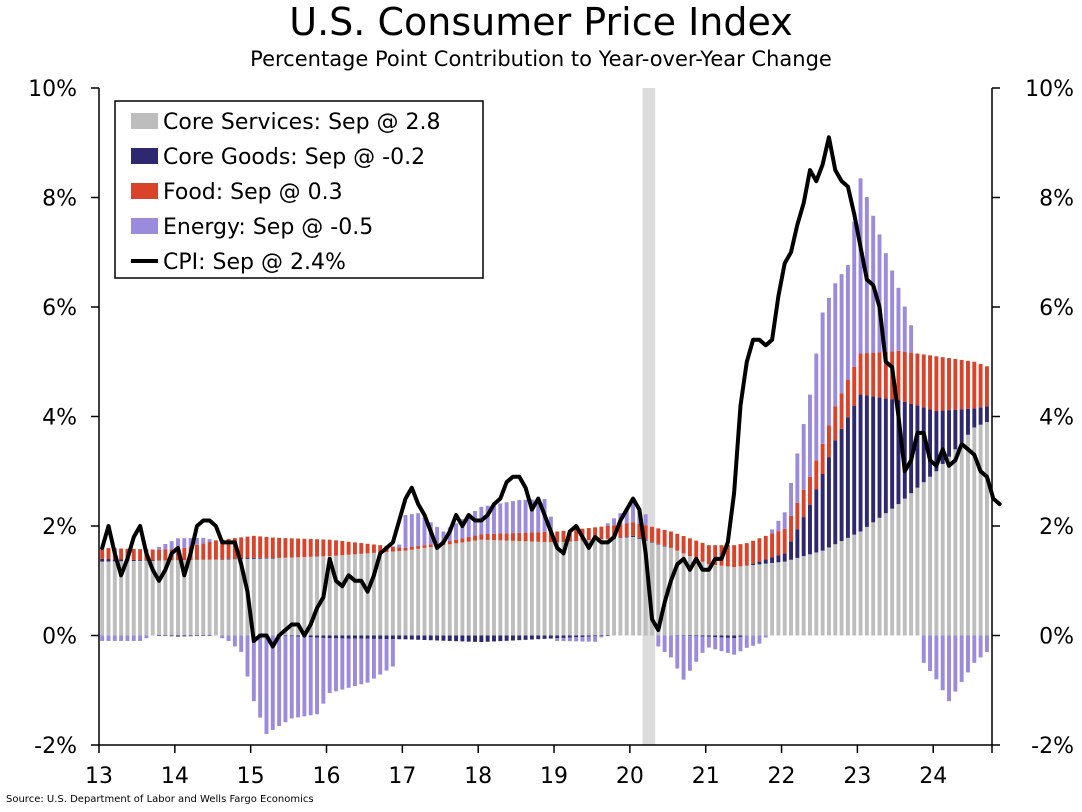  Describe the element at coordinates (144, 121) in the screenshot. I see `legend-swatch-core-services` at that location.